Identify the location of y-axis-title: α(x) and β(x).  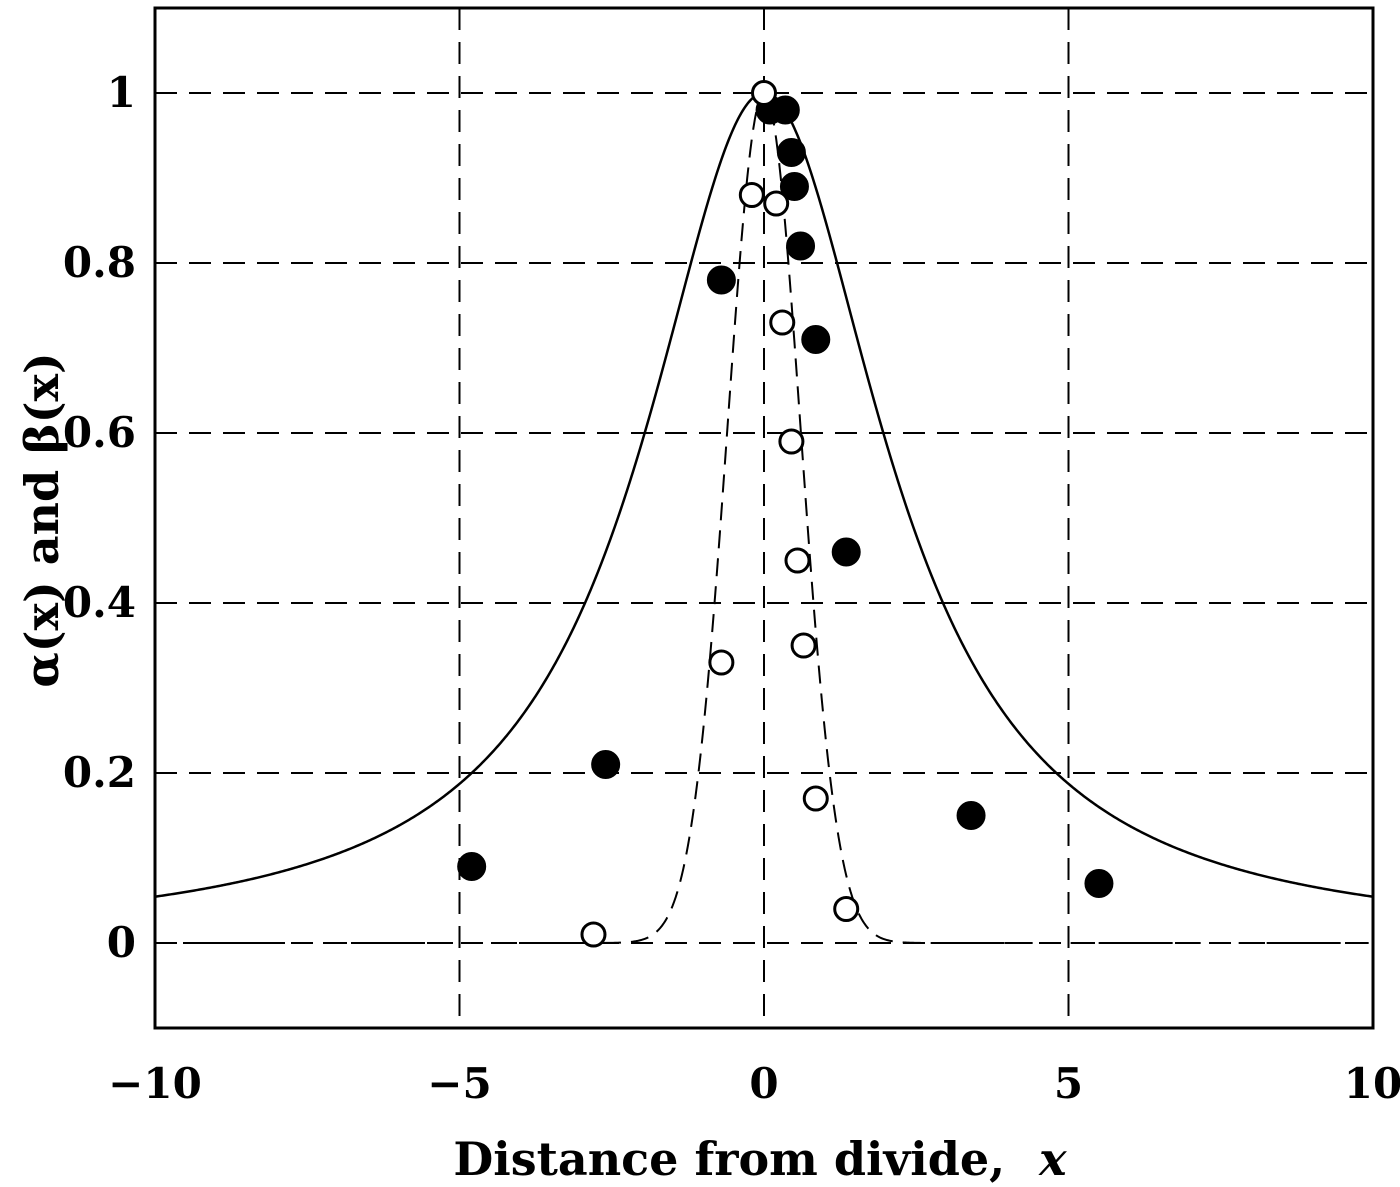
(42, 519).